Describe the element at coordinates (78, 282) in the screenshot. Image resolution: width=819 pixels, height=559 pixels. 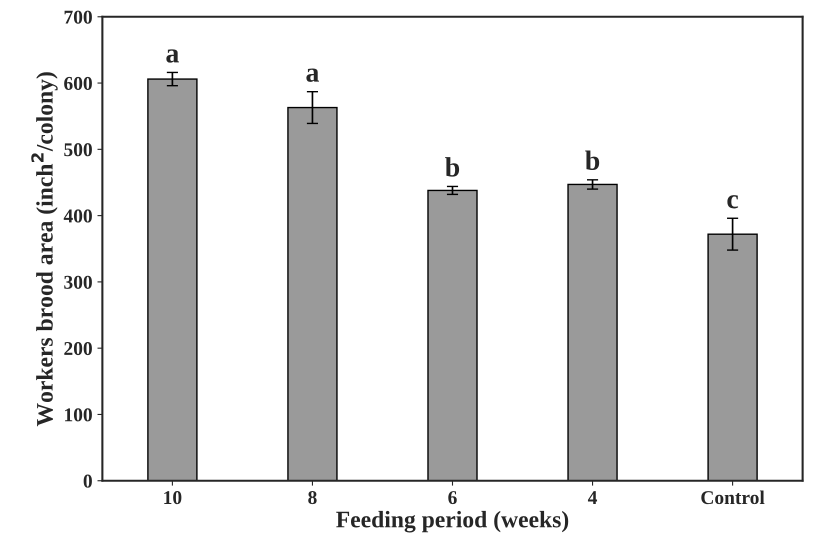
I see `y-tick-label: 300` at that location.